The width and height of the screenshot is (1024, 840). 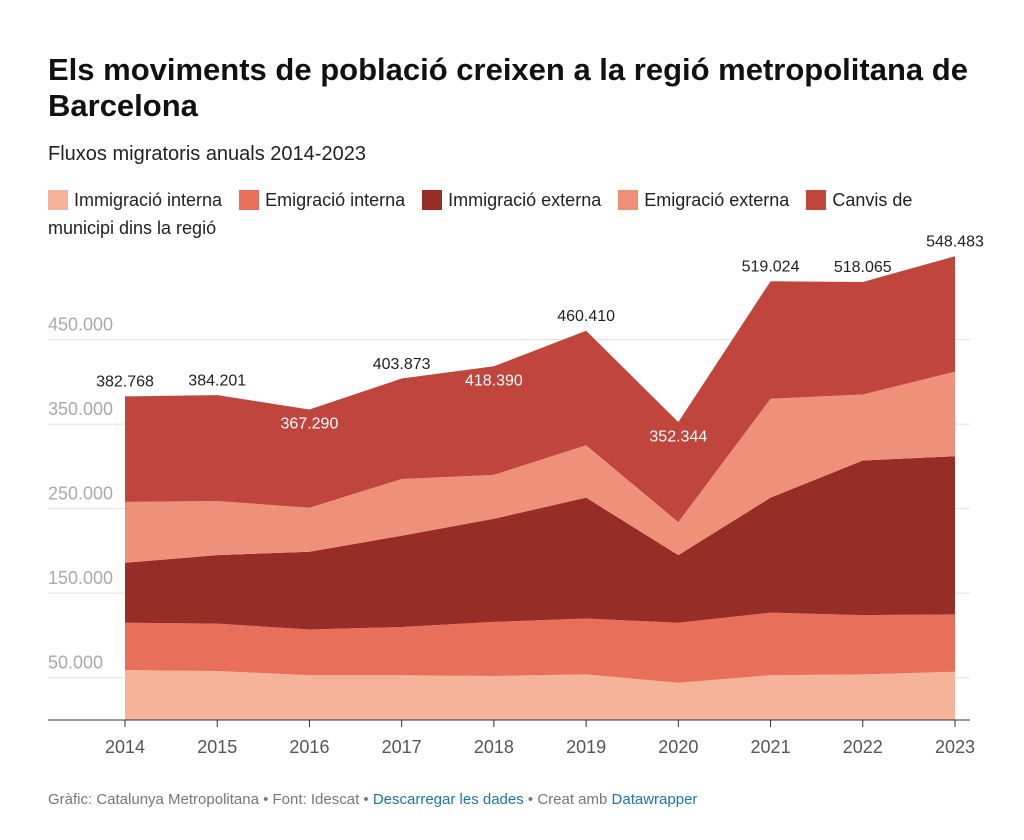 What do you see at coordinates (717, 200) in the screenshot?
I see `legend-label: Emigració externa` at bounding box center [717, 200].